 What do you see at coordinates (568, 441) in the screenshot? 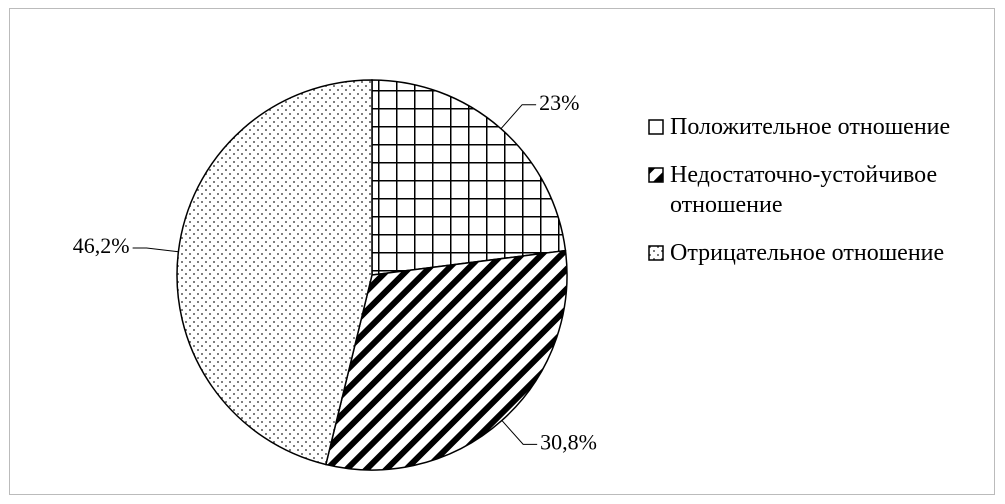
I see `data-label: 30,8%` at bounding box center [568, 441].